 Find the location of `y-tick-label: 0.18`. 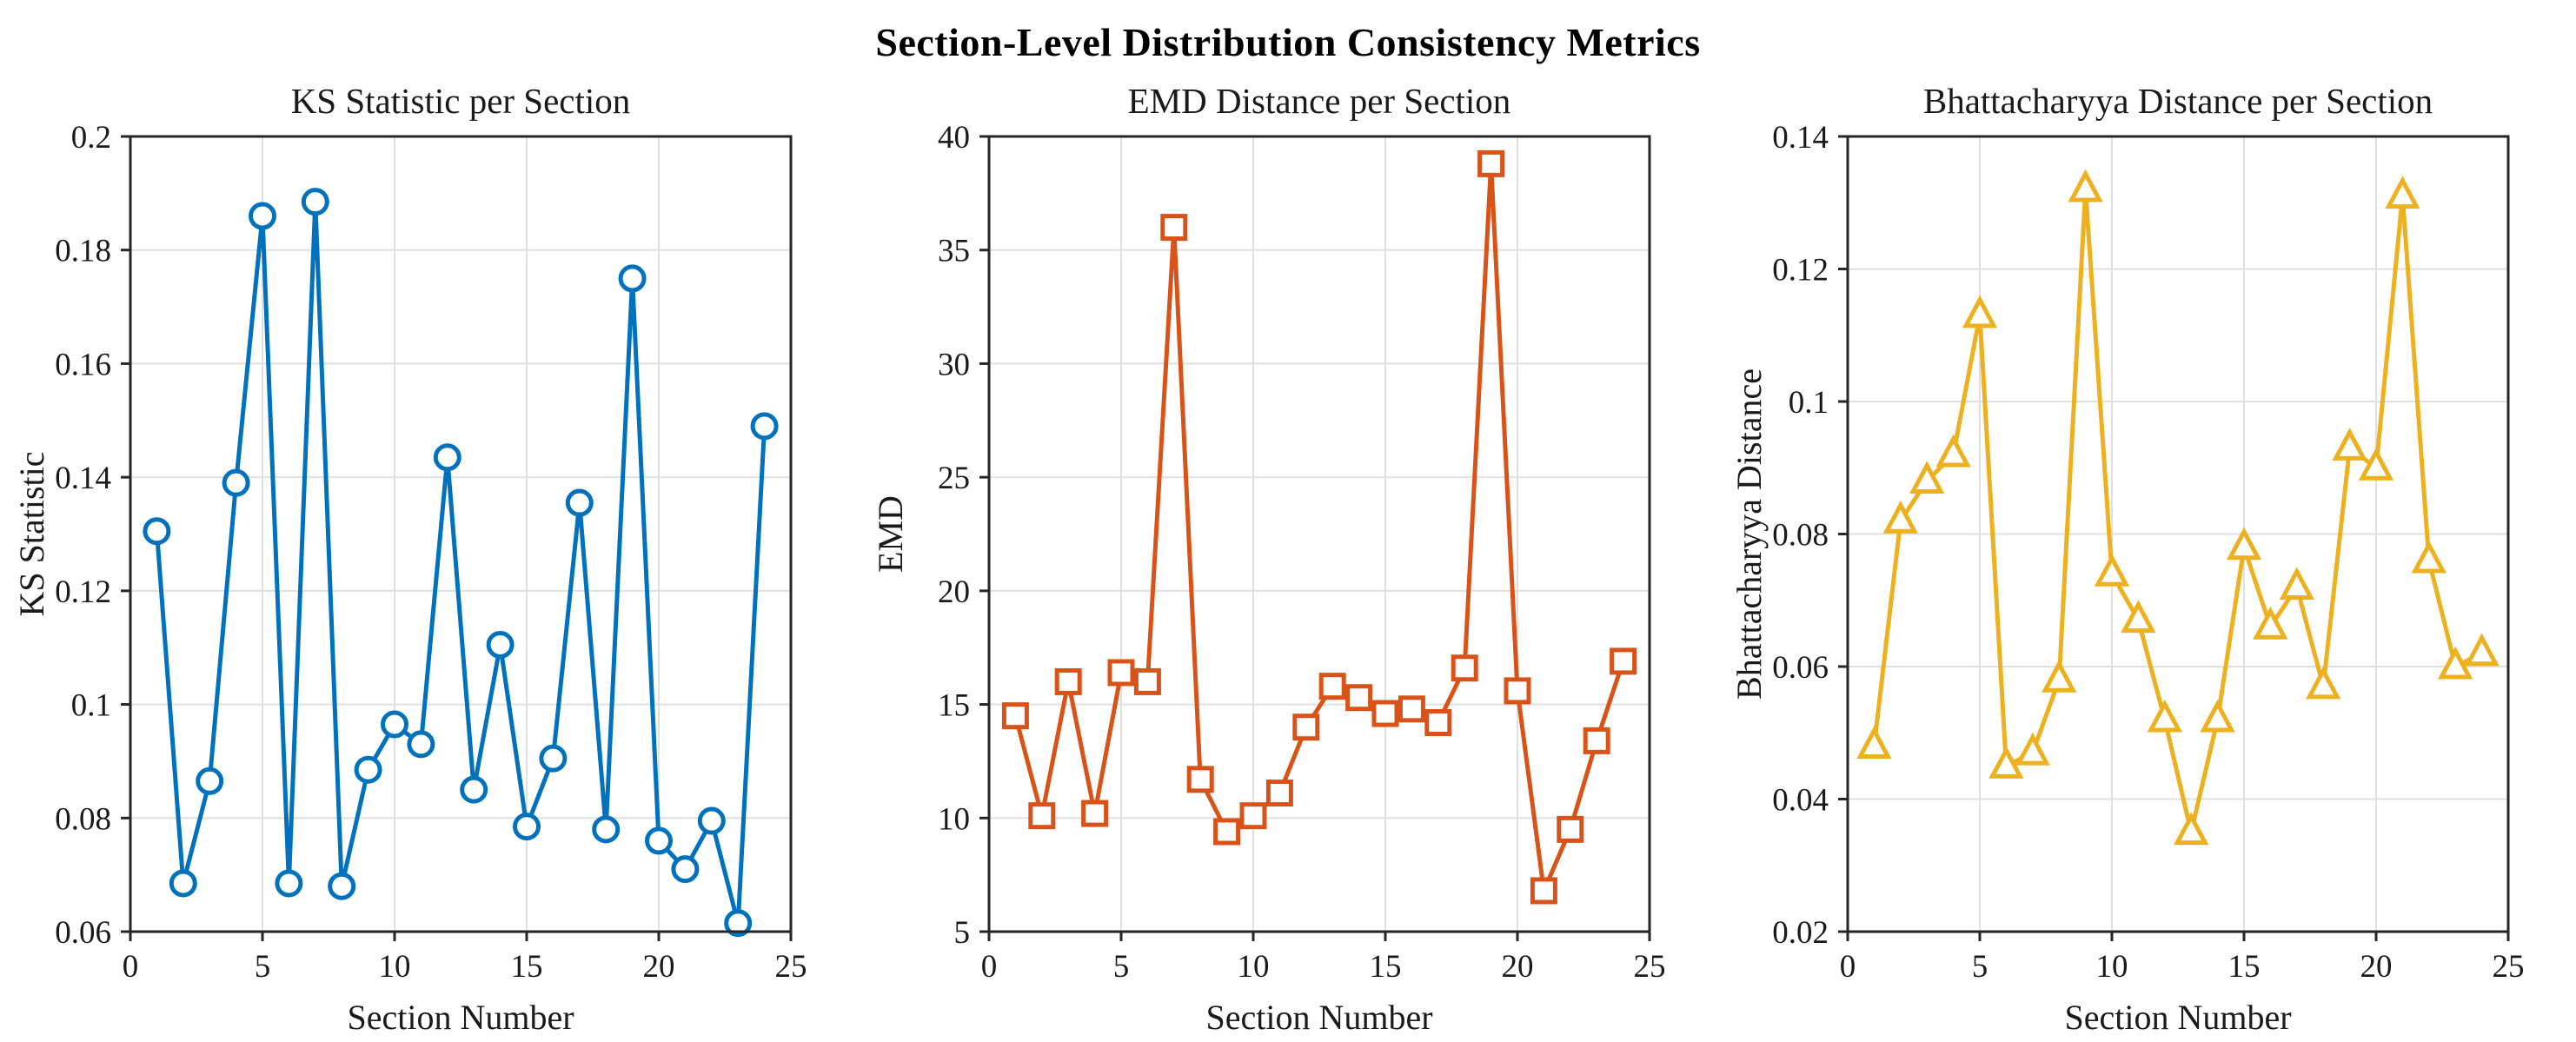

y-tick-label: 0.18 is located at coordinates (83, 252).